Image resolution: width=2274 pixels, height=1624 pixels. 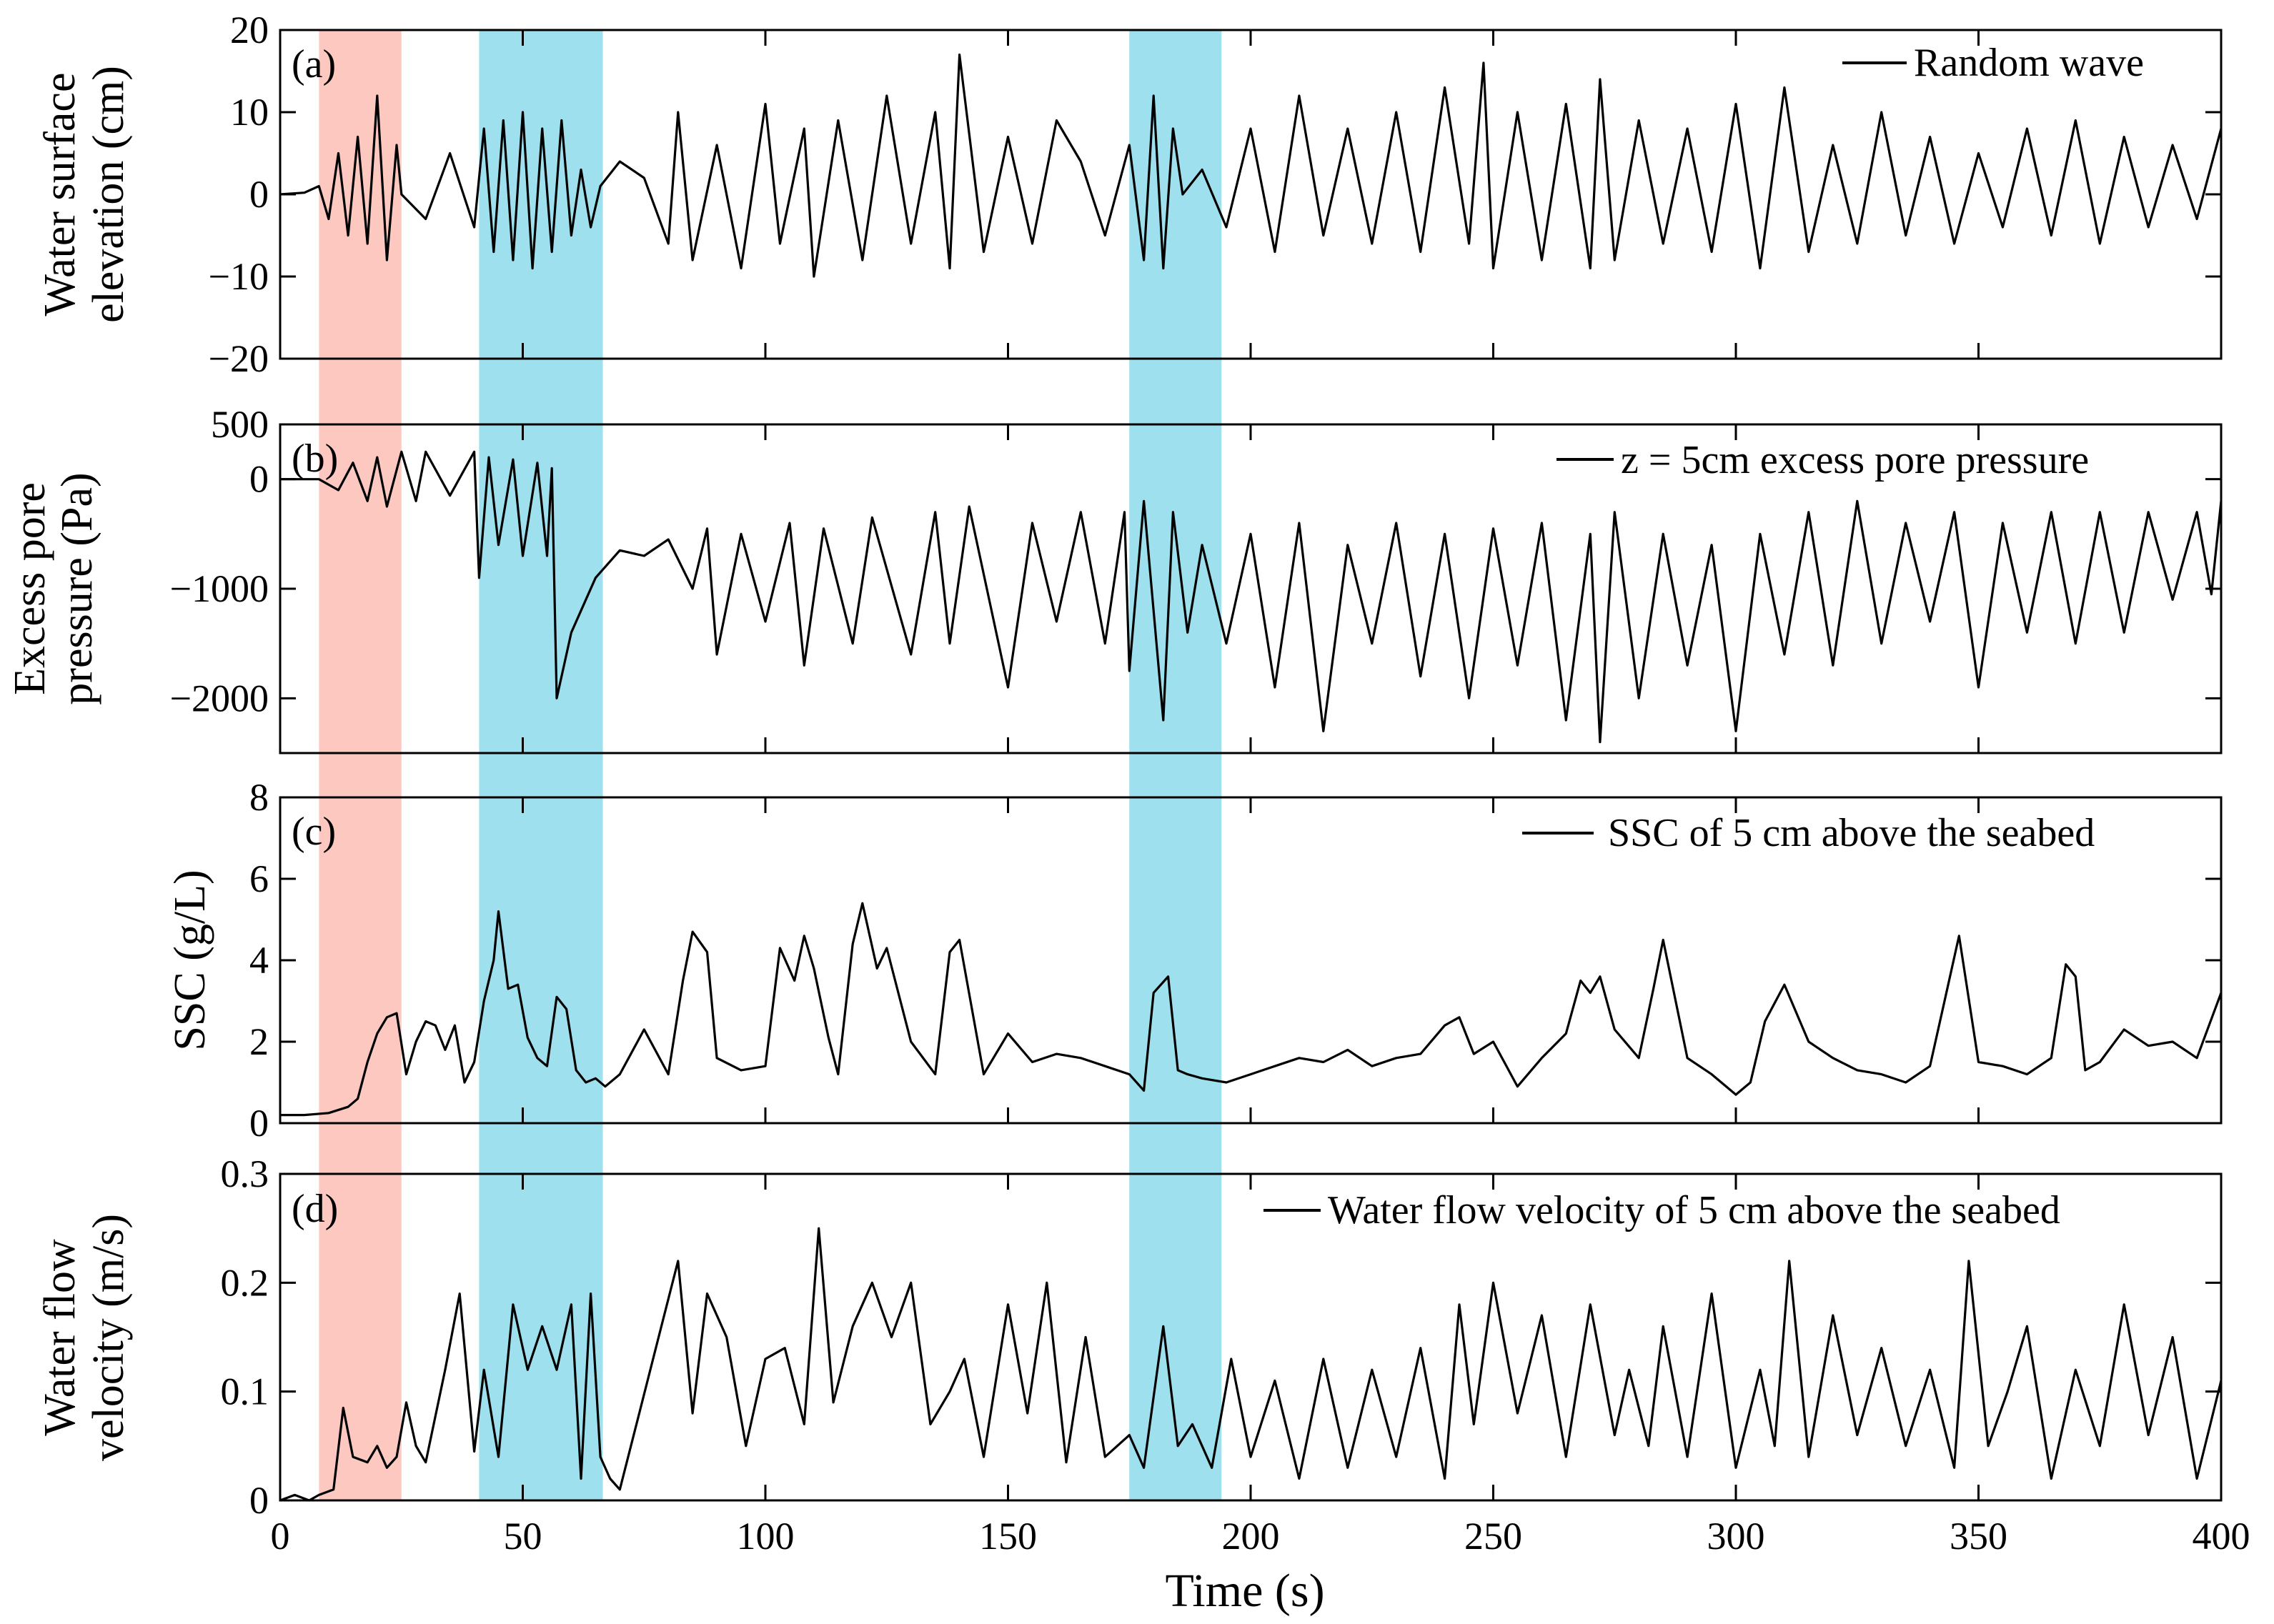 I want to click on x-tick-label: 350, so click(x=1979, y=1537).